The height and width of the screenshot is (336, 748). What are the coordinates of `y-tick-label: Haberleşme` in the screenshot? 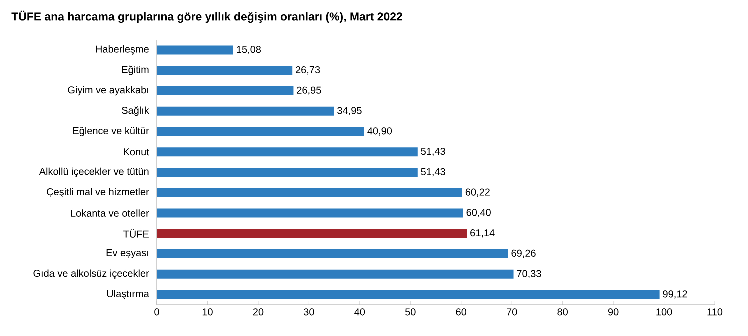 It's located at (122, 50).